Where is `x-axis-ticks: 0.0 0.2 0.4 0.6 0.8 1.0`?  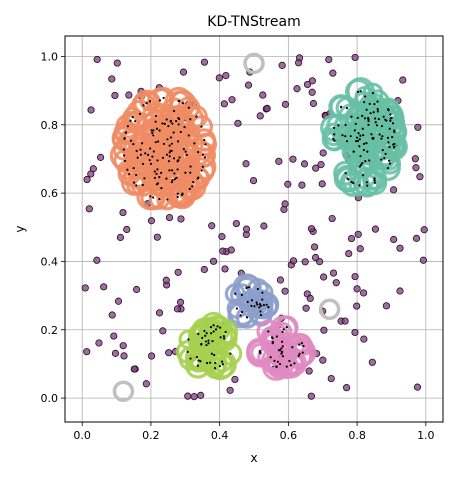
x-axis-ticks: 0.0 0.2 0.4 0.6 0.8 1.0 is located at coordinates (254, 432).